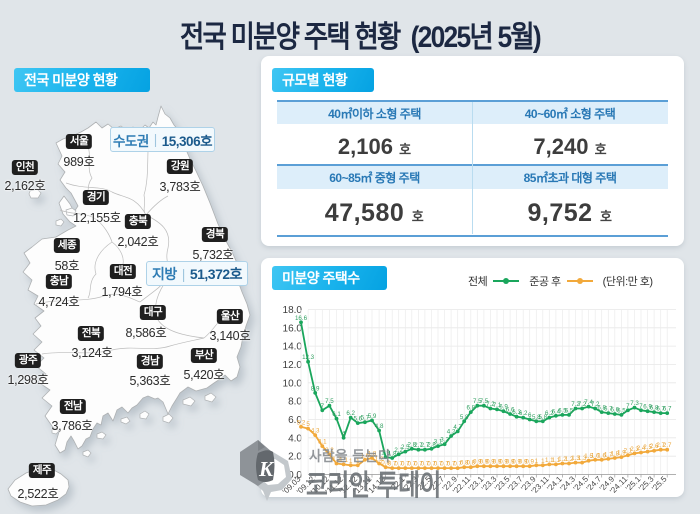 Image resolution: width=700 pixels, height=514 pixels. Describe the element at coordinates (530, 415) in the screenshot. I see `svg-text: 6` at that location.